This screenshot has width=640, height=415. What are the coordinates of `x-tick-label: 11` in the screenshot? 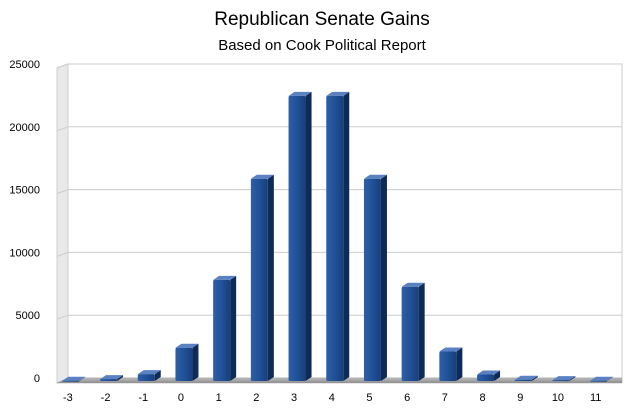 It's located at (595, 398).